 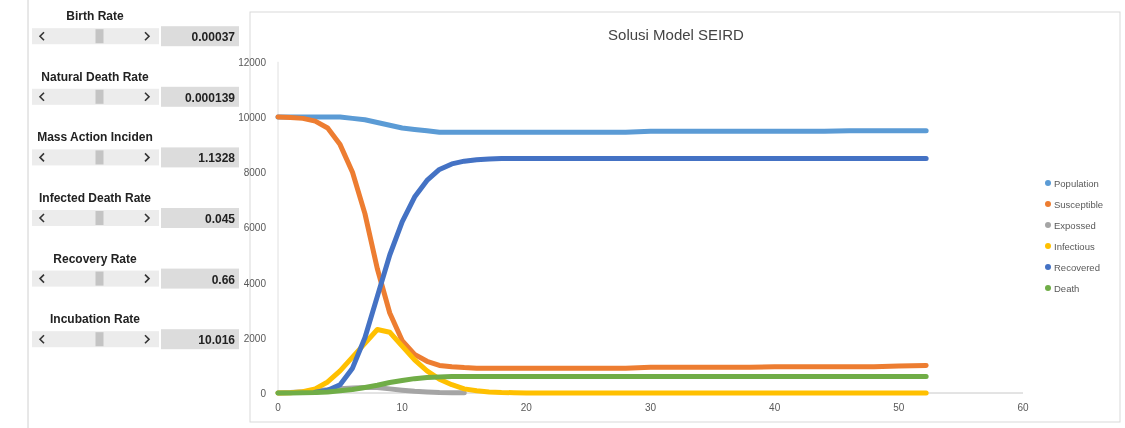 What do you see at coordinates (526, 407) in the screenshot?
I see `x-tick-label: 20` at bounding box center [526, 407].